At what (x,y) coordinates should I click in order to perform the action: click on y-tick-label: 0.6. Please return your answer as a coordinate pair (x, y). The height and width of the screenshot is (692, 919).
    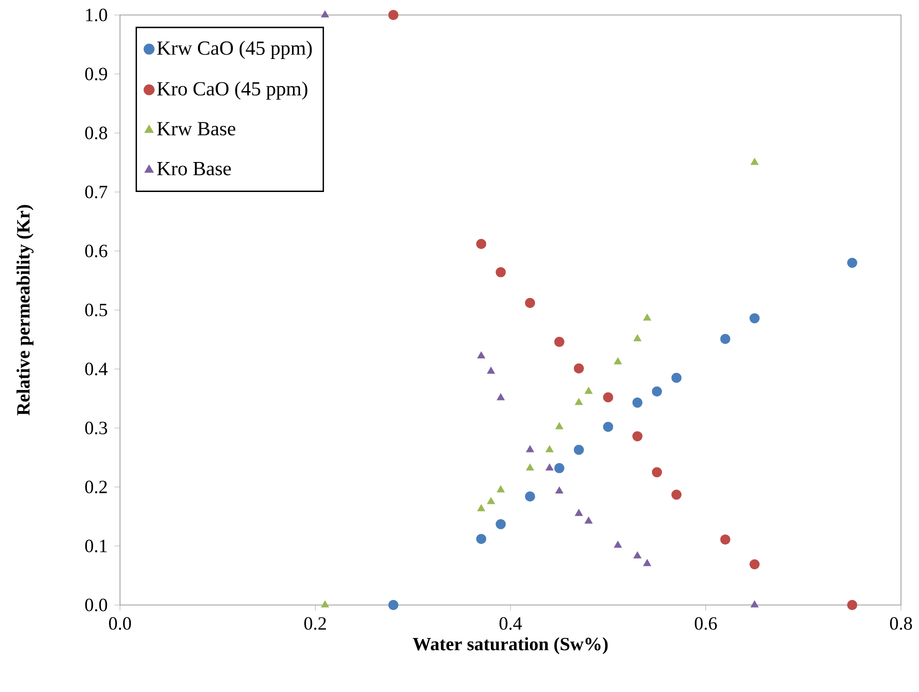
    Looking at the image, I should click on (96, 251).